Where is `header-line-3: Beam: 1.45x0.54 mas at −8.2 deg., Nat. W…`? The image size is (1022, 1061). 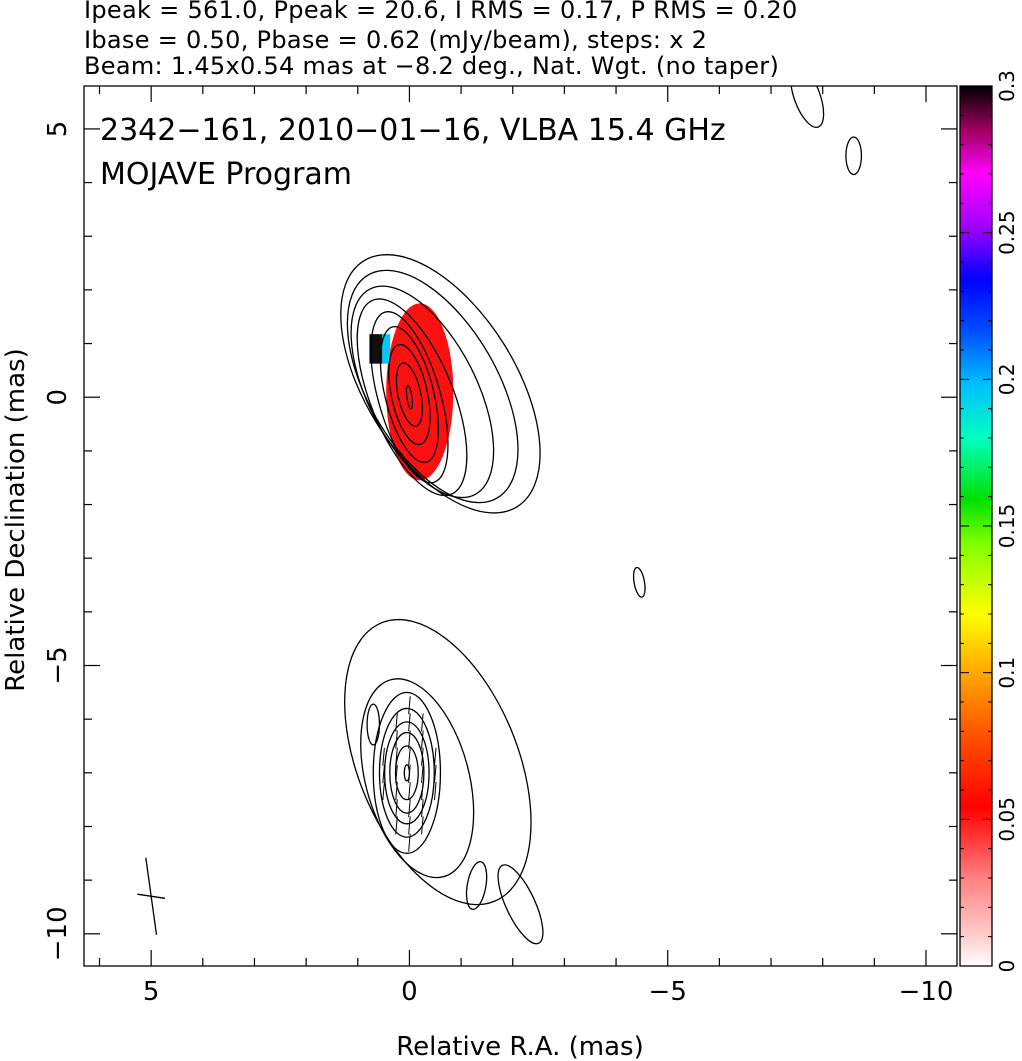
header-line-3: Beam: 1.45x0.54 mas at −8.2 deg., Nat. W… is located at coordinates (432, 66).